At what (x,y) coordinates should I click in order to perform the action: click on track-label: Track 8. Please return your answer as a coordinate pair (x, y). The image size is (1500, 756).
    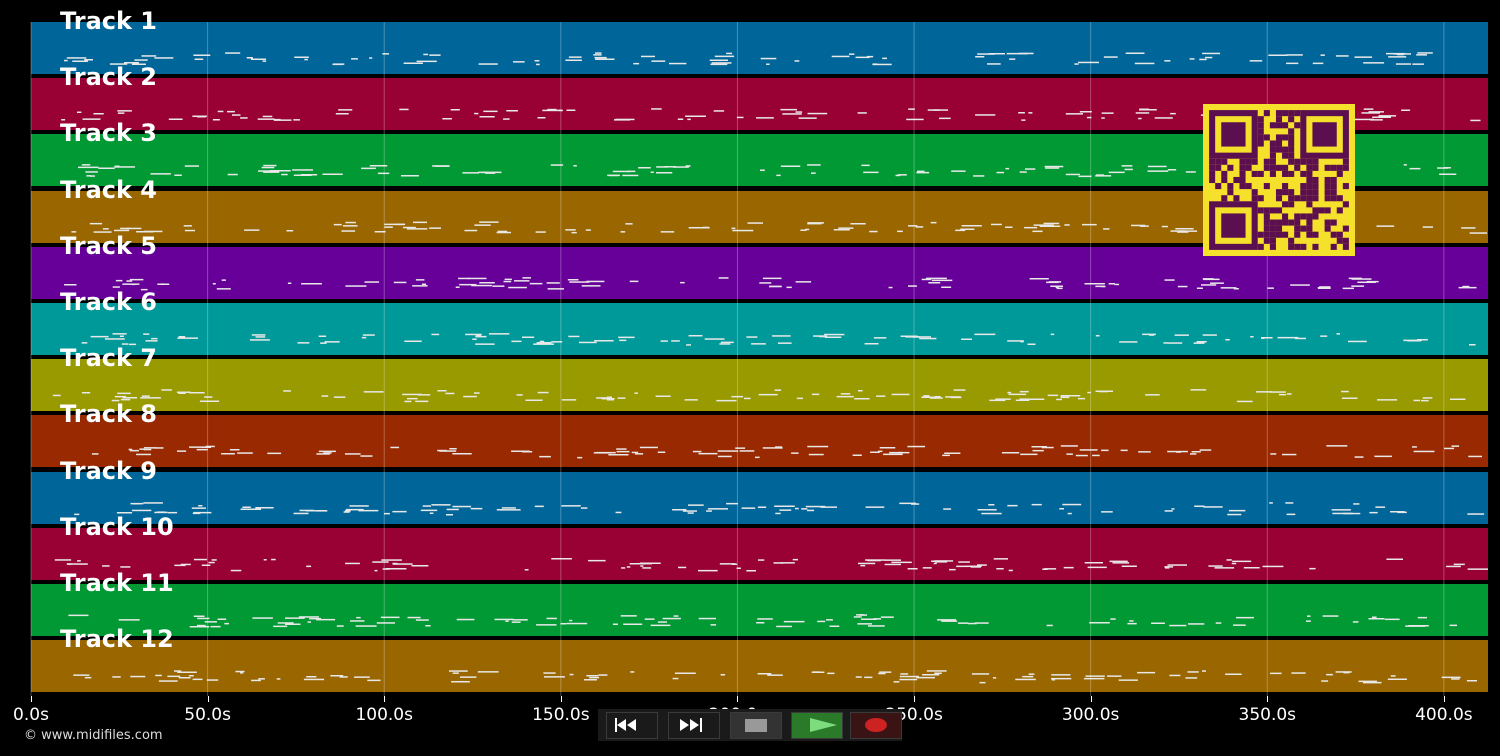
    Looking at the image, I should click on (109, 414).